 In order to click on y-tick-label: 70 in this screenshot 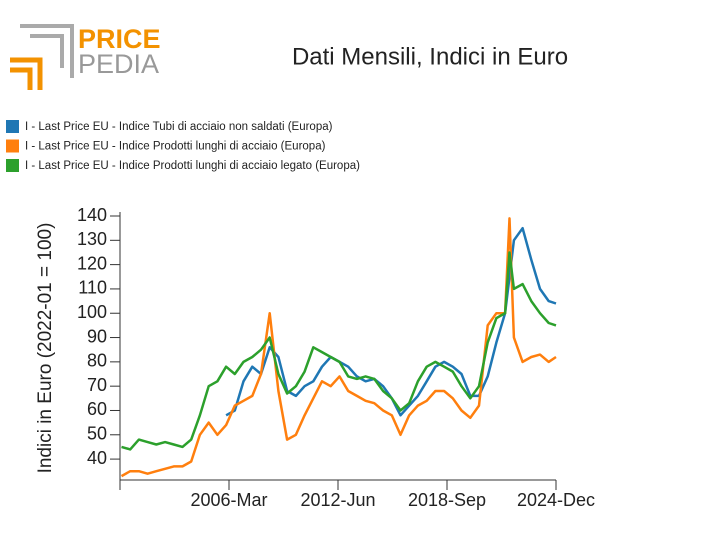, I will do `click(97, 385)`.